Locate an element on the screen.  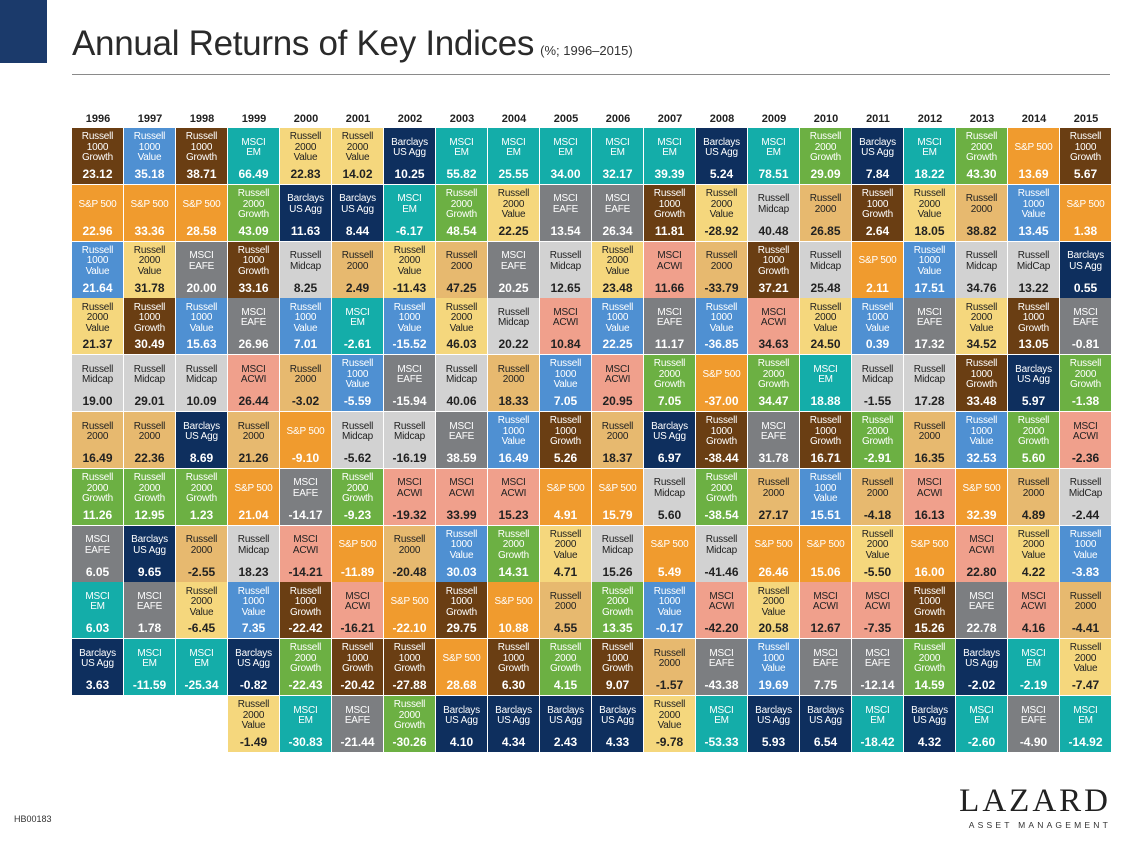
return-value: 22.83 is located at coordinates (305, 174).